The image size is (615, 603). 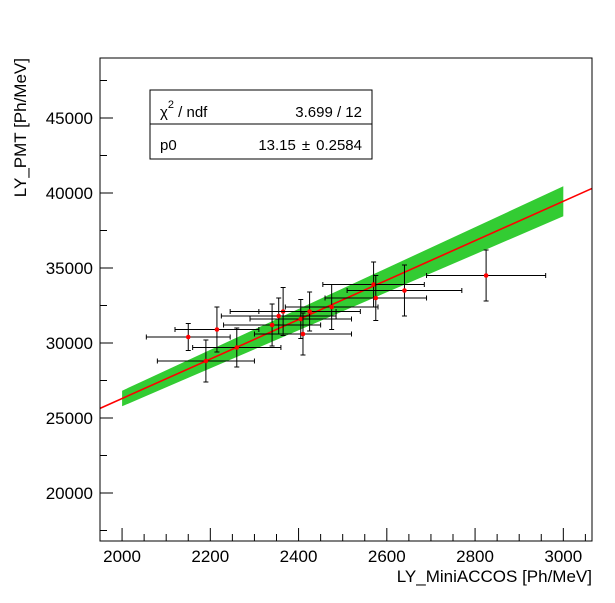 I want to click on y-axis-title: LY_PMT [Ph/MeV], so click(x=20, y=127).